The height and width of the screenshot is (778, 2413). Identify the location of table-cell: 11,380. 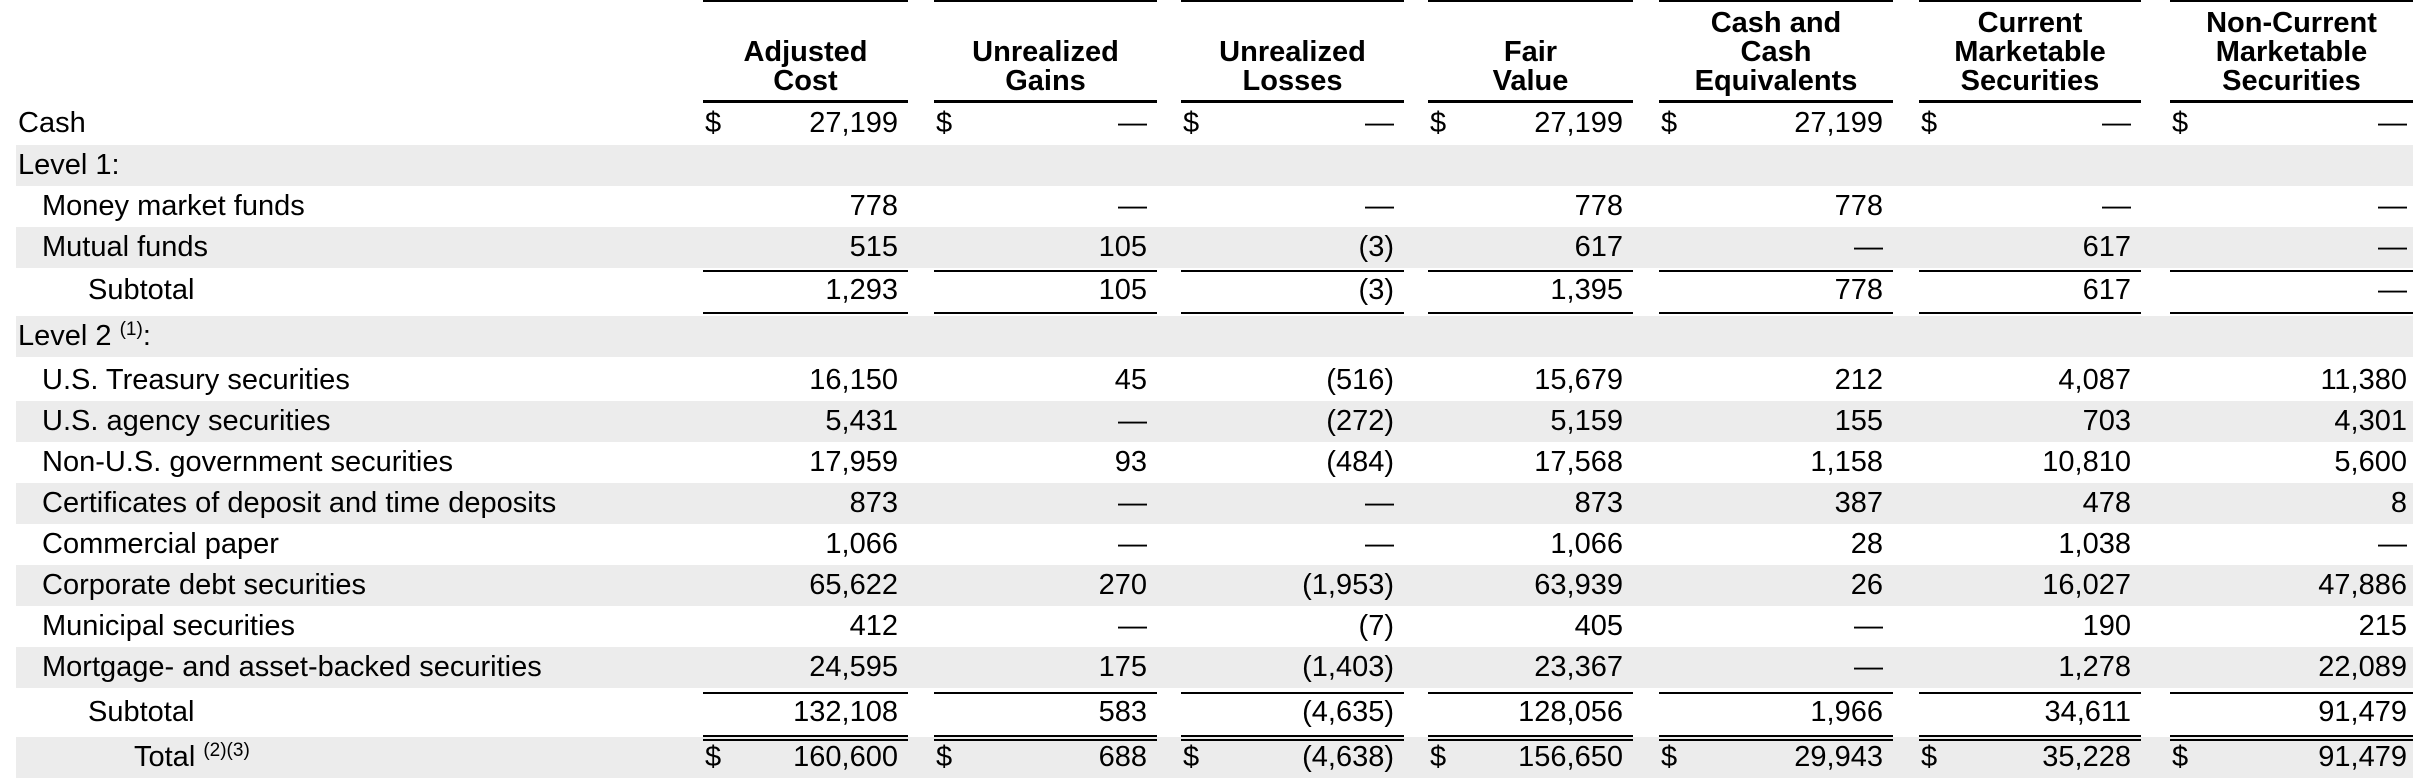
(2363, 380).